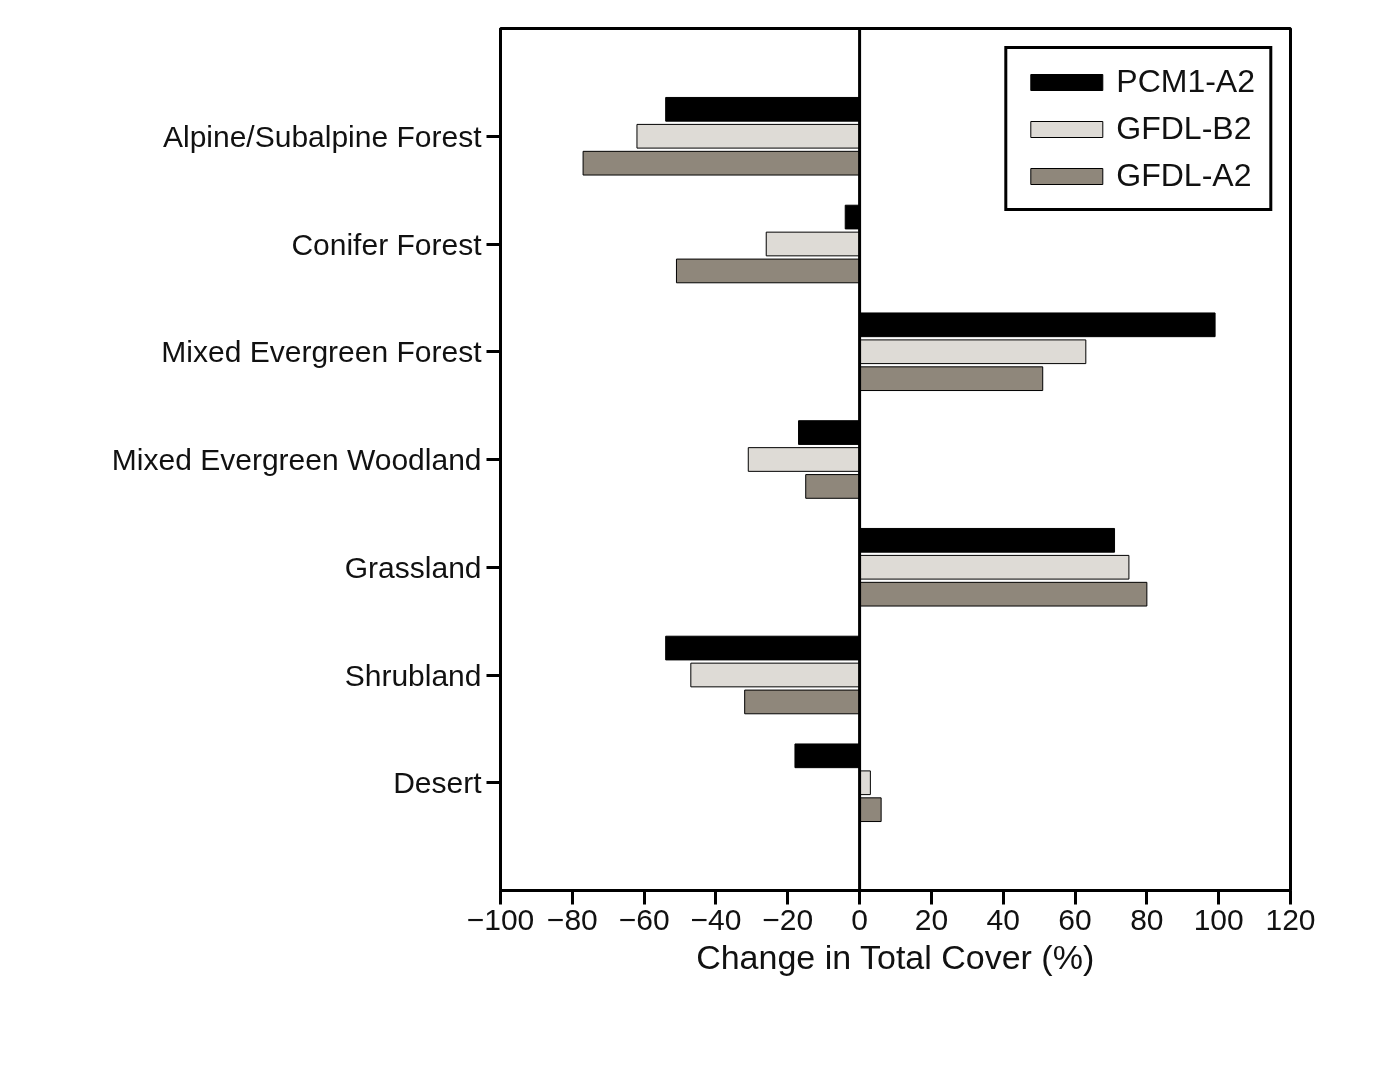  I want to click on legend-label: GFDL-B2, so click(1184, 128).